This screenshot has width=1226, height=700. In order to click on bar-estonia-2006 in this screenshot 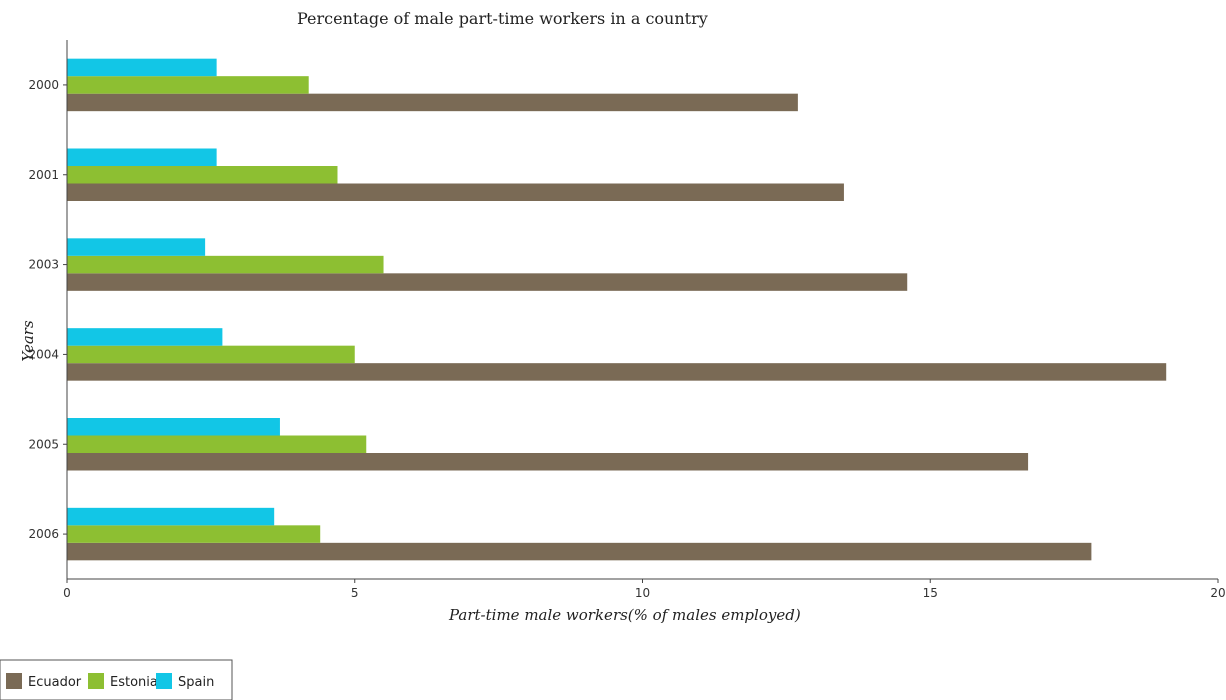, I will do `click(194, 534)`.